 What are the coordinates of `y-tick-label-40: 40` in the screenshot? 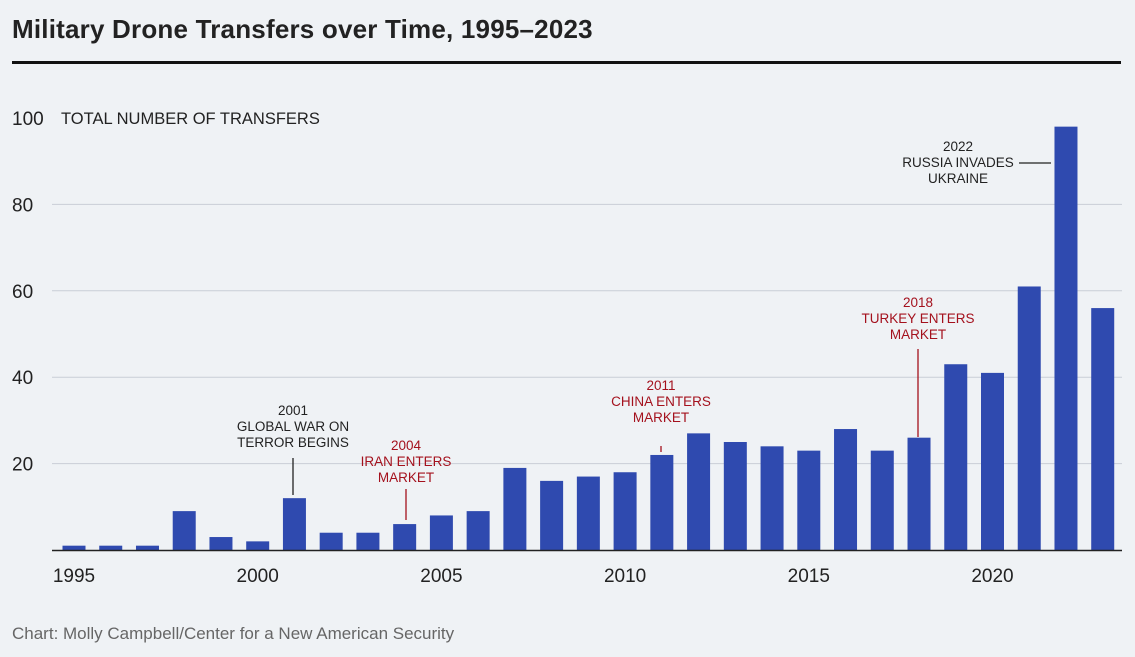 It's located at (22, 378).